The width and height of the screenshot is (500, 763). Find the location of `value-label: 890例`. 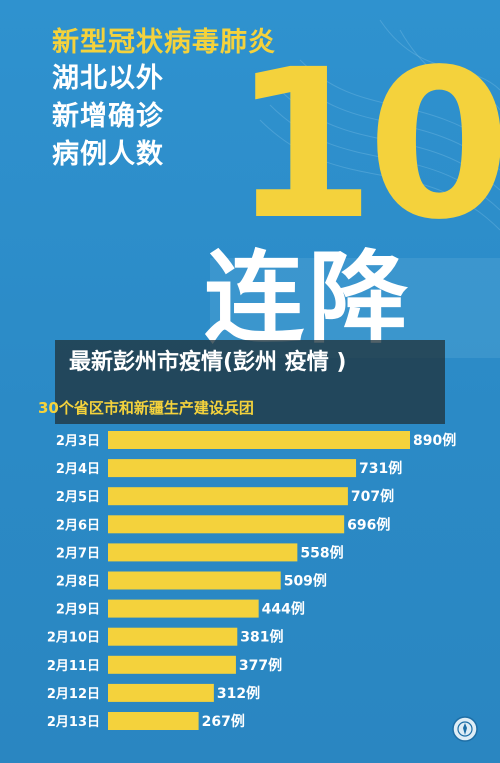

value-label: 890例 is located at coordinates (434, 440).